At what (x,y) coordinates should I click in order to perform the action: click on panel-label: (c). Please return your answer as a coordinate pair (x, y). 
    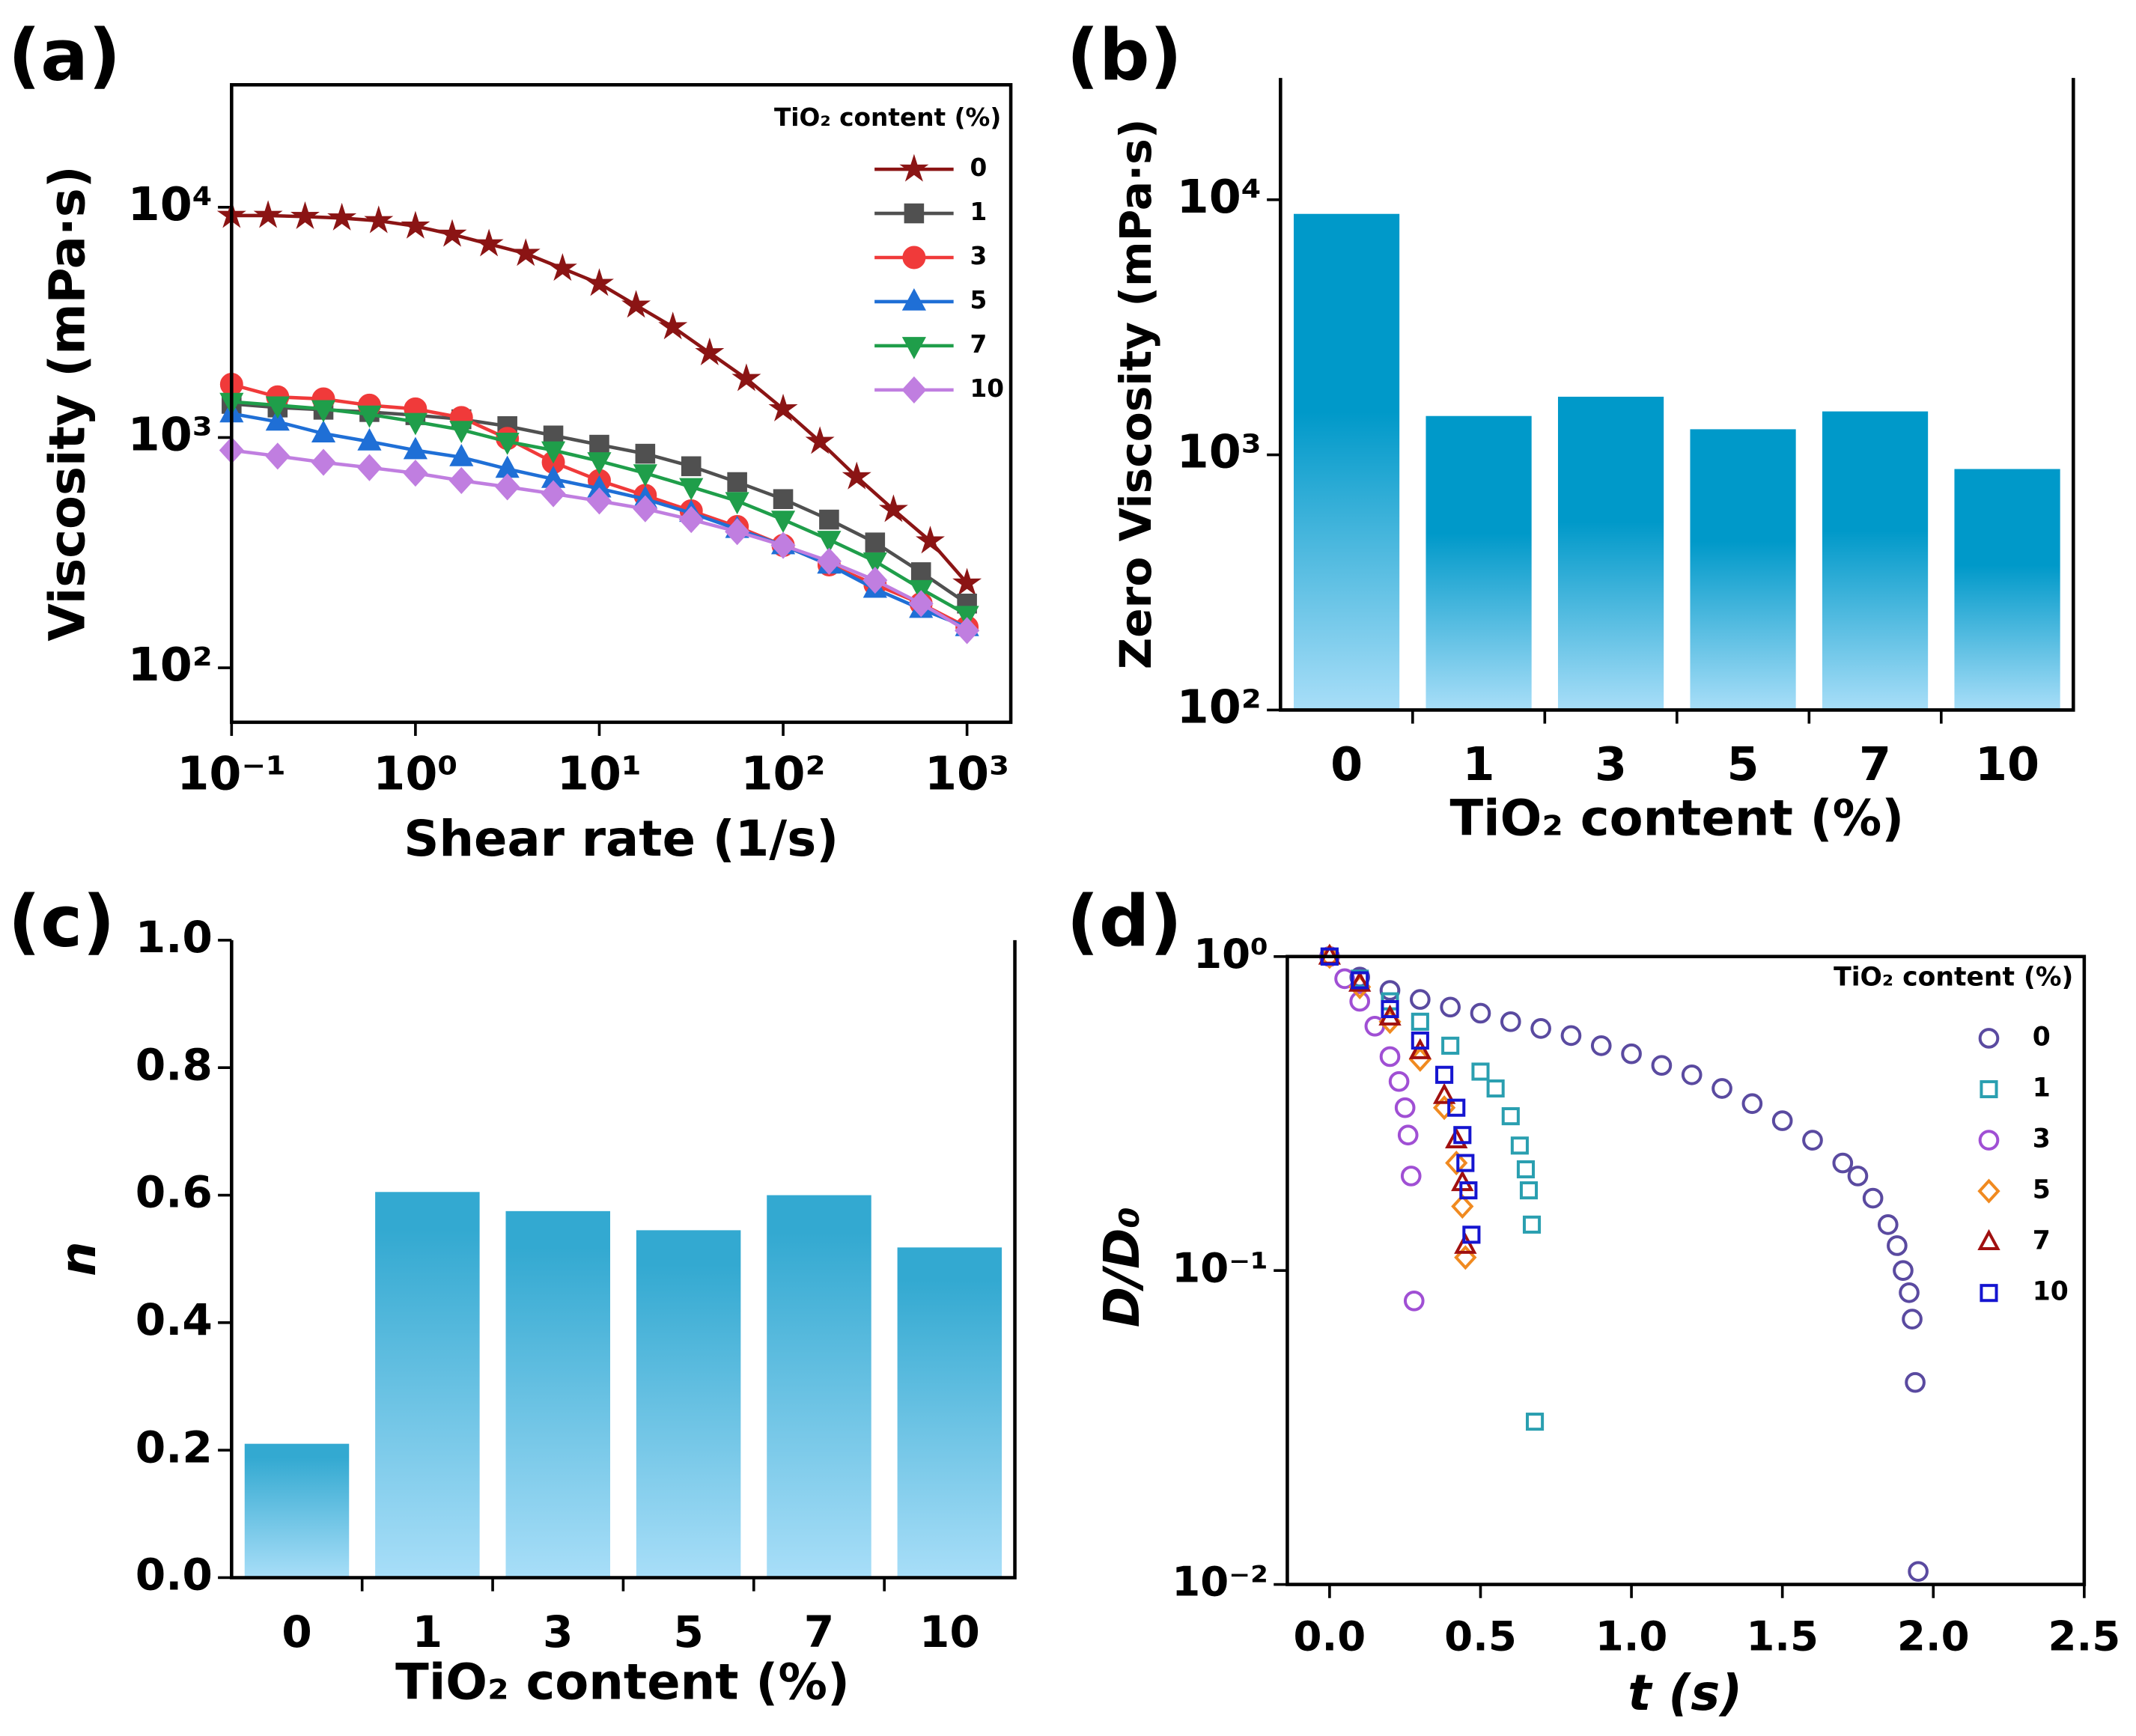
    Looking at the image, I should click on (61, 922).